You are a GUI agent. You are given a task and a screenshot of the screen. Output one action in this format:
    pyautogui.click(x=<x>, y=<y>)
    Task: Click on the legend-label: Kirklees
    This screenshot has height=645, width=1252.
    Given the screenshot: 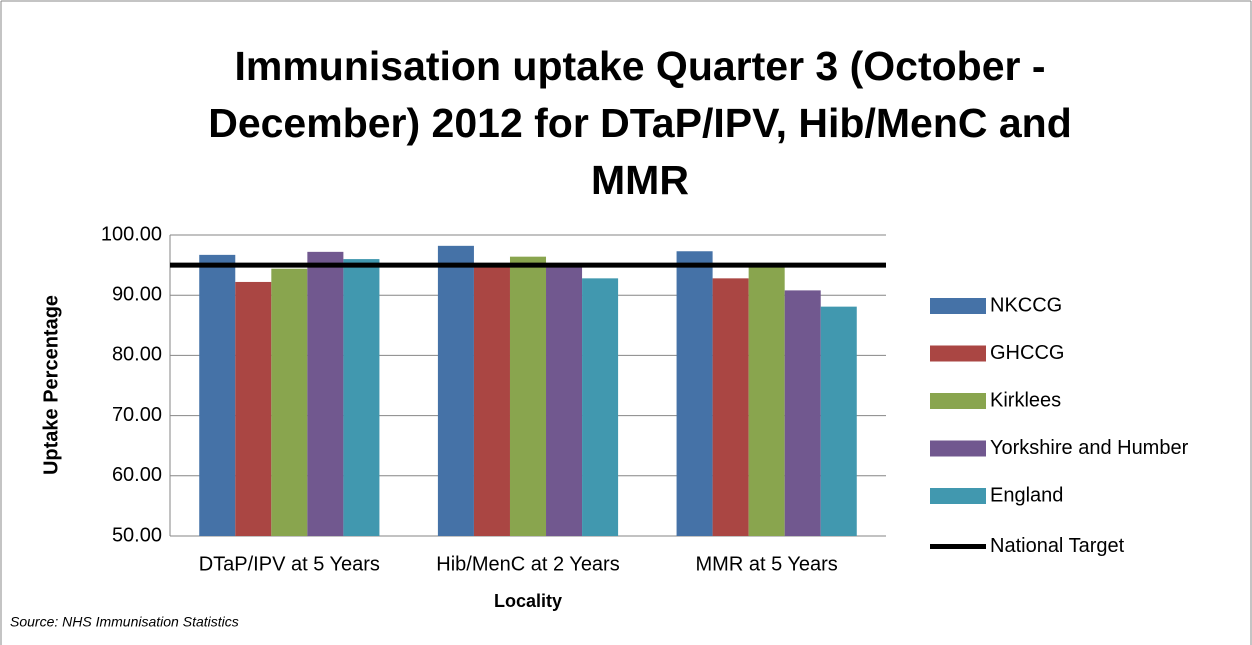 What is the action you would take?
    pyautogui.click(x=1025, y=400)
    